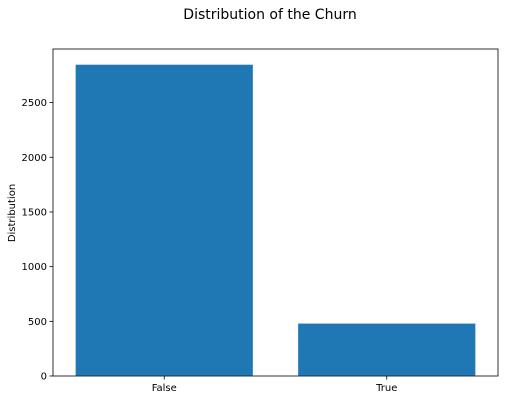  Describe the element at coordinates (34, 212) in the screenshot. I see `y-tick-label: 1500` at that location.